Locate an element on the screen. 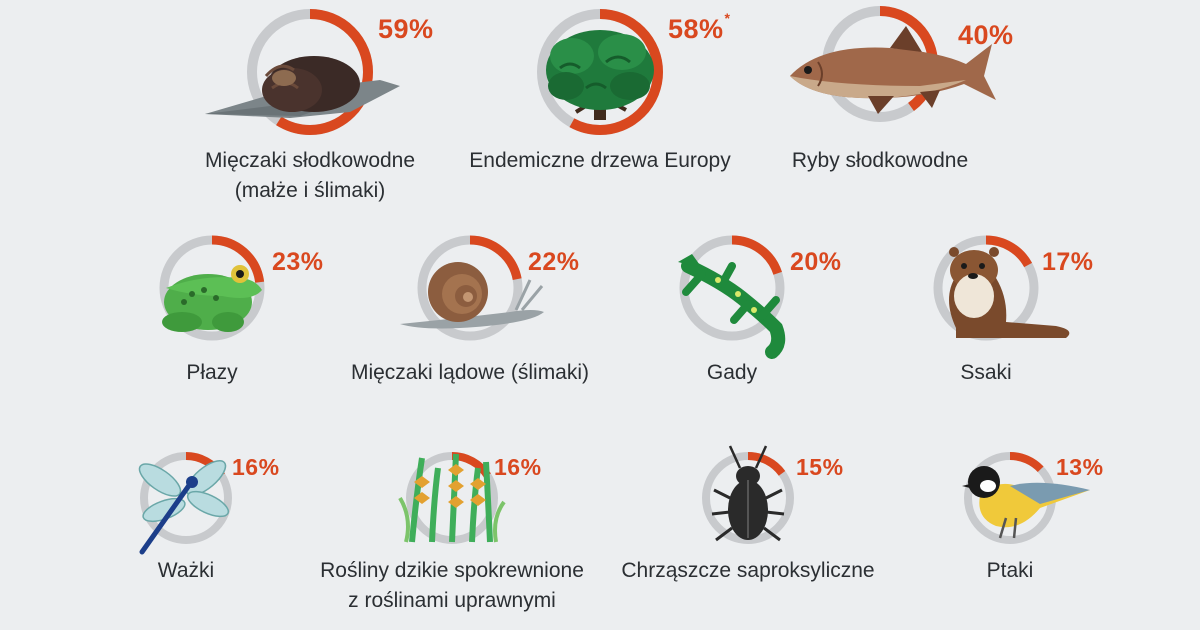 The width and height of the screenshot is (1200, 630). tree-icon is located at coordinates (600, 75).